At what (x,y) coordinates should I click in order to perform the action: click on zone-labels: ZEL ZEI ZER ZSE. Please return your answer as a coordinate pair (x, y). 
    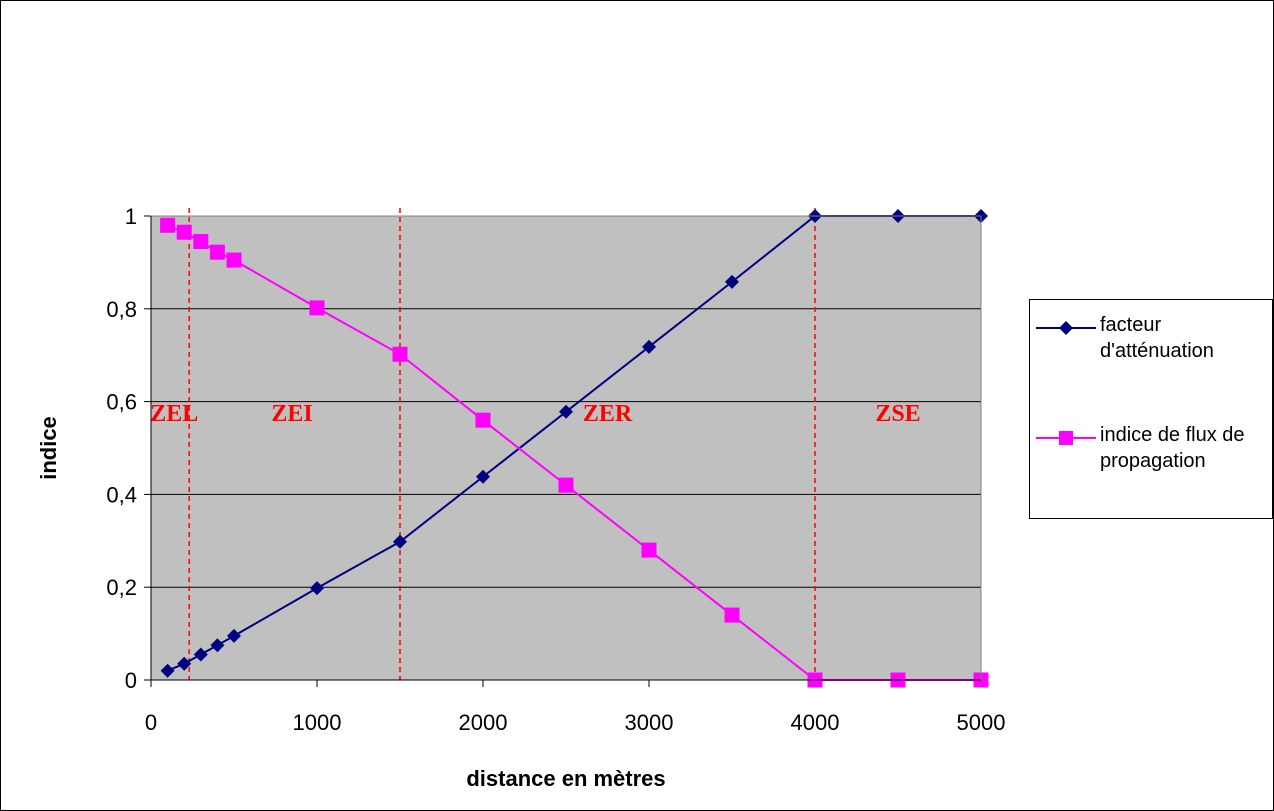
    Looking at the image, I should click on (535, 414).